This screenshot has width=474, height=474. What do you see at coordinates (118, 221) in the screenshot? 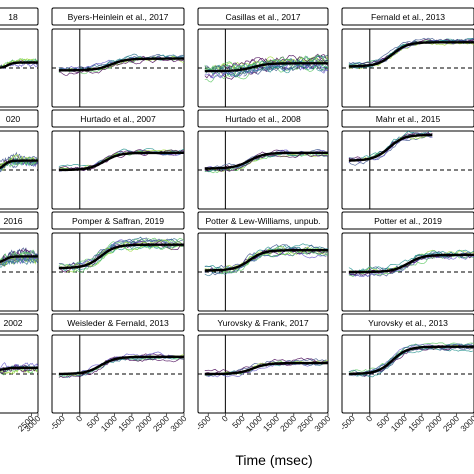
I see `panel-title: Pomper & Saffran, 2019` at bounding box center [118, 221].